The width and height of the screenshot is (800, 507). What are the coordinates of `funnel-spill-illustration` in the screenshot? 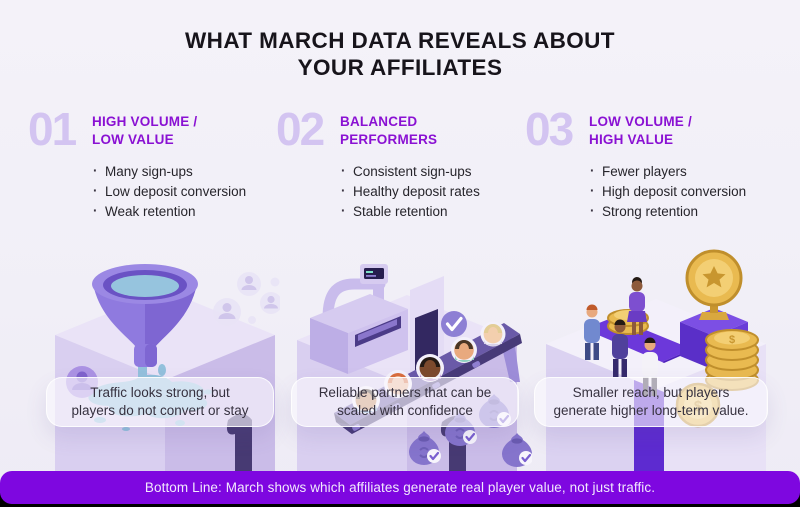 It's located at (167, 368).